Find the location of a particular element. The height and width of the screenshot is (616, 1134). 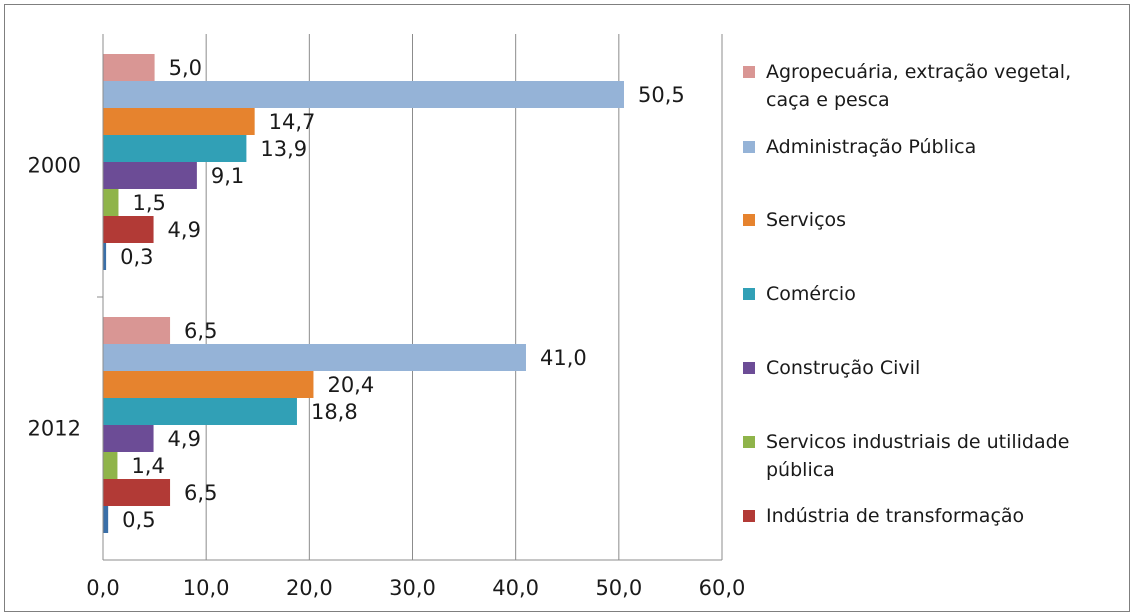

legend-entry: Administração Pública is located at coordinates (871, 147).